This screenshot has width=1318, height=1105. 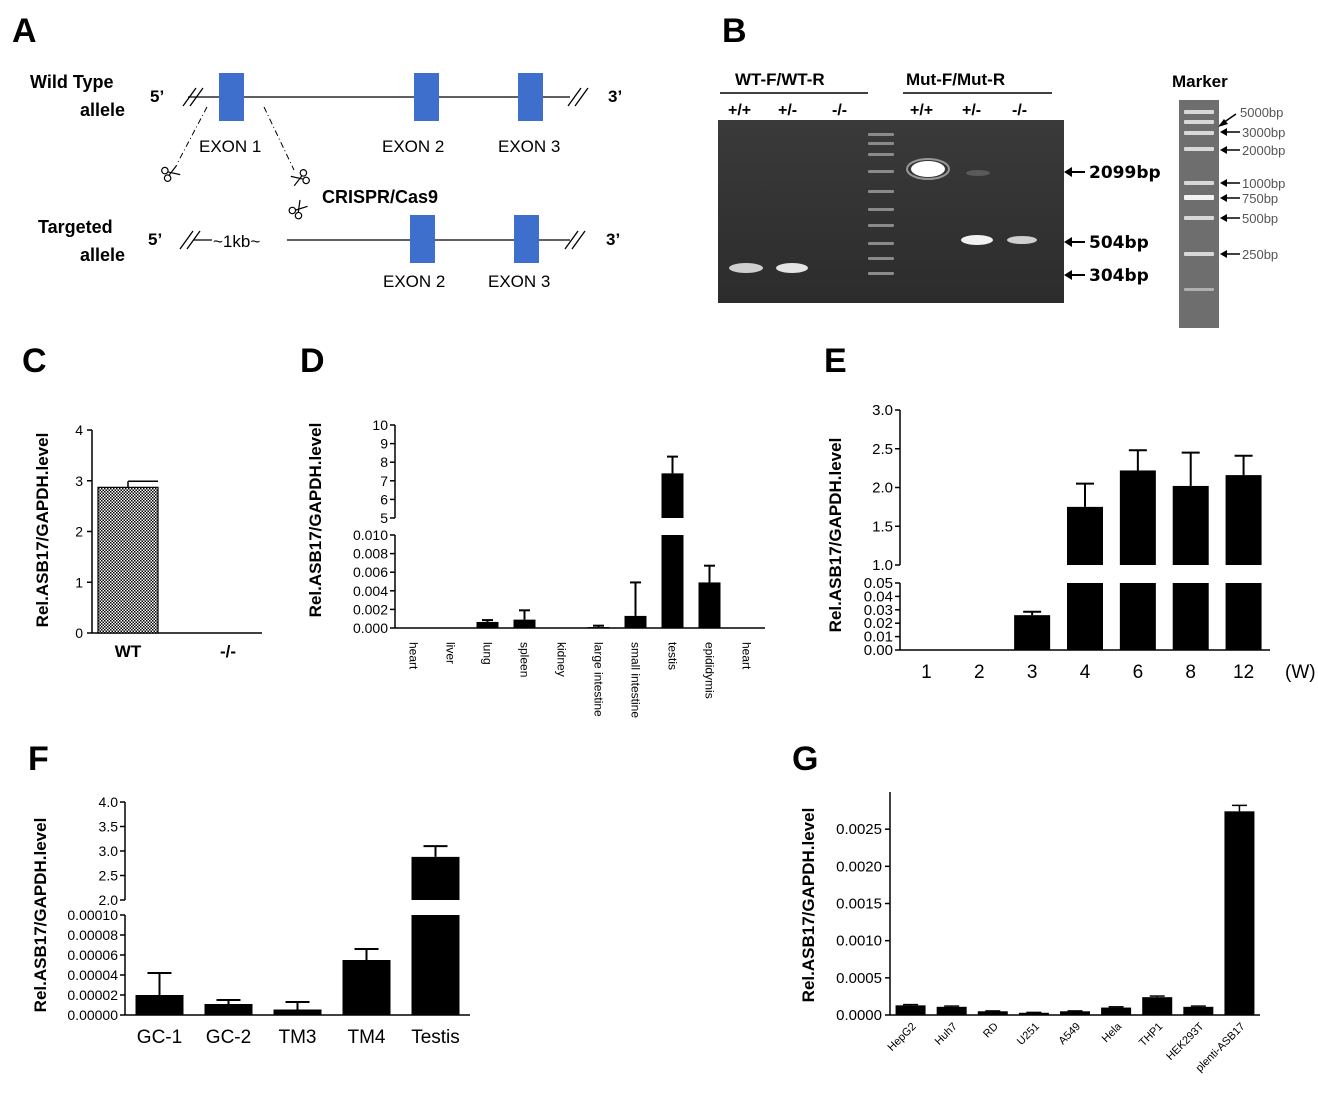 I want to click on y-tick-label: 0.0020, so click(x=859, y=866).